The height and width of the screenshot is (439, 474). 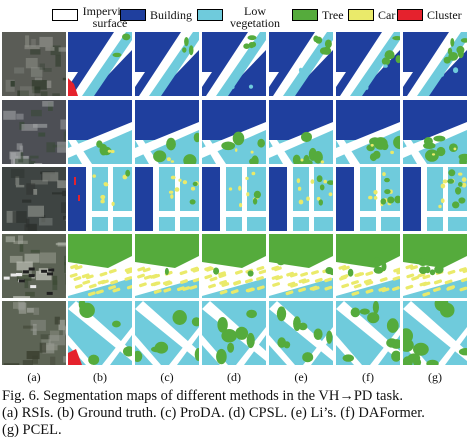 I want to click on segmentation-map-row-4-col-b, so click(x=100, y=266).